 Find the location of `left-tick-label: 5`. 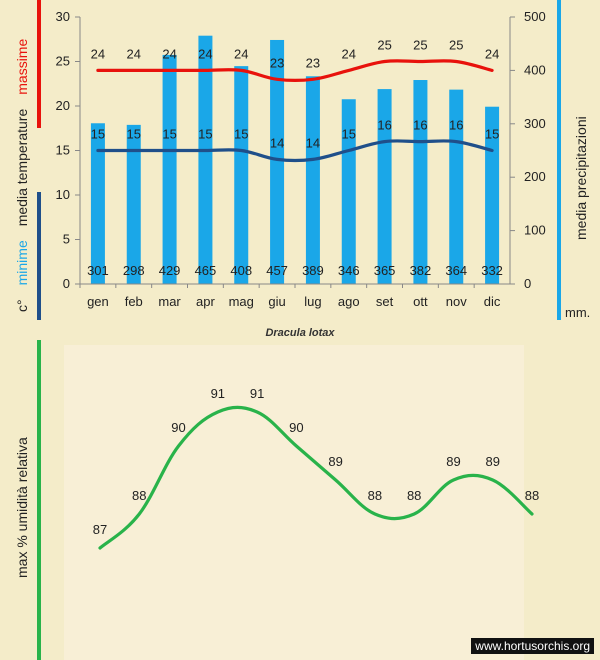

left-tick-label: 5 is located at coordinates (66, 239).